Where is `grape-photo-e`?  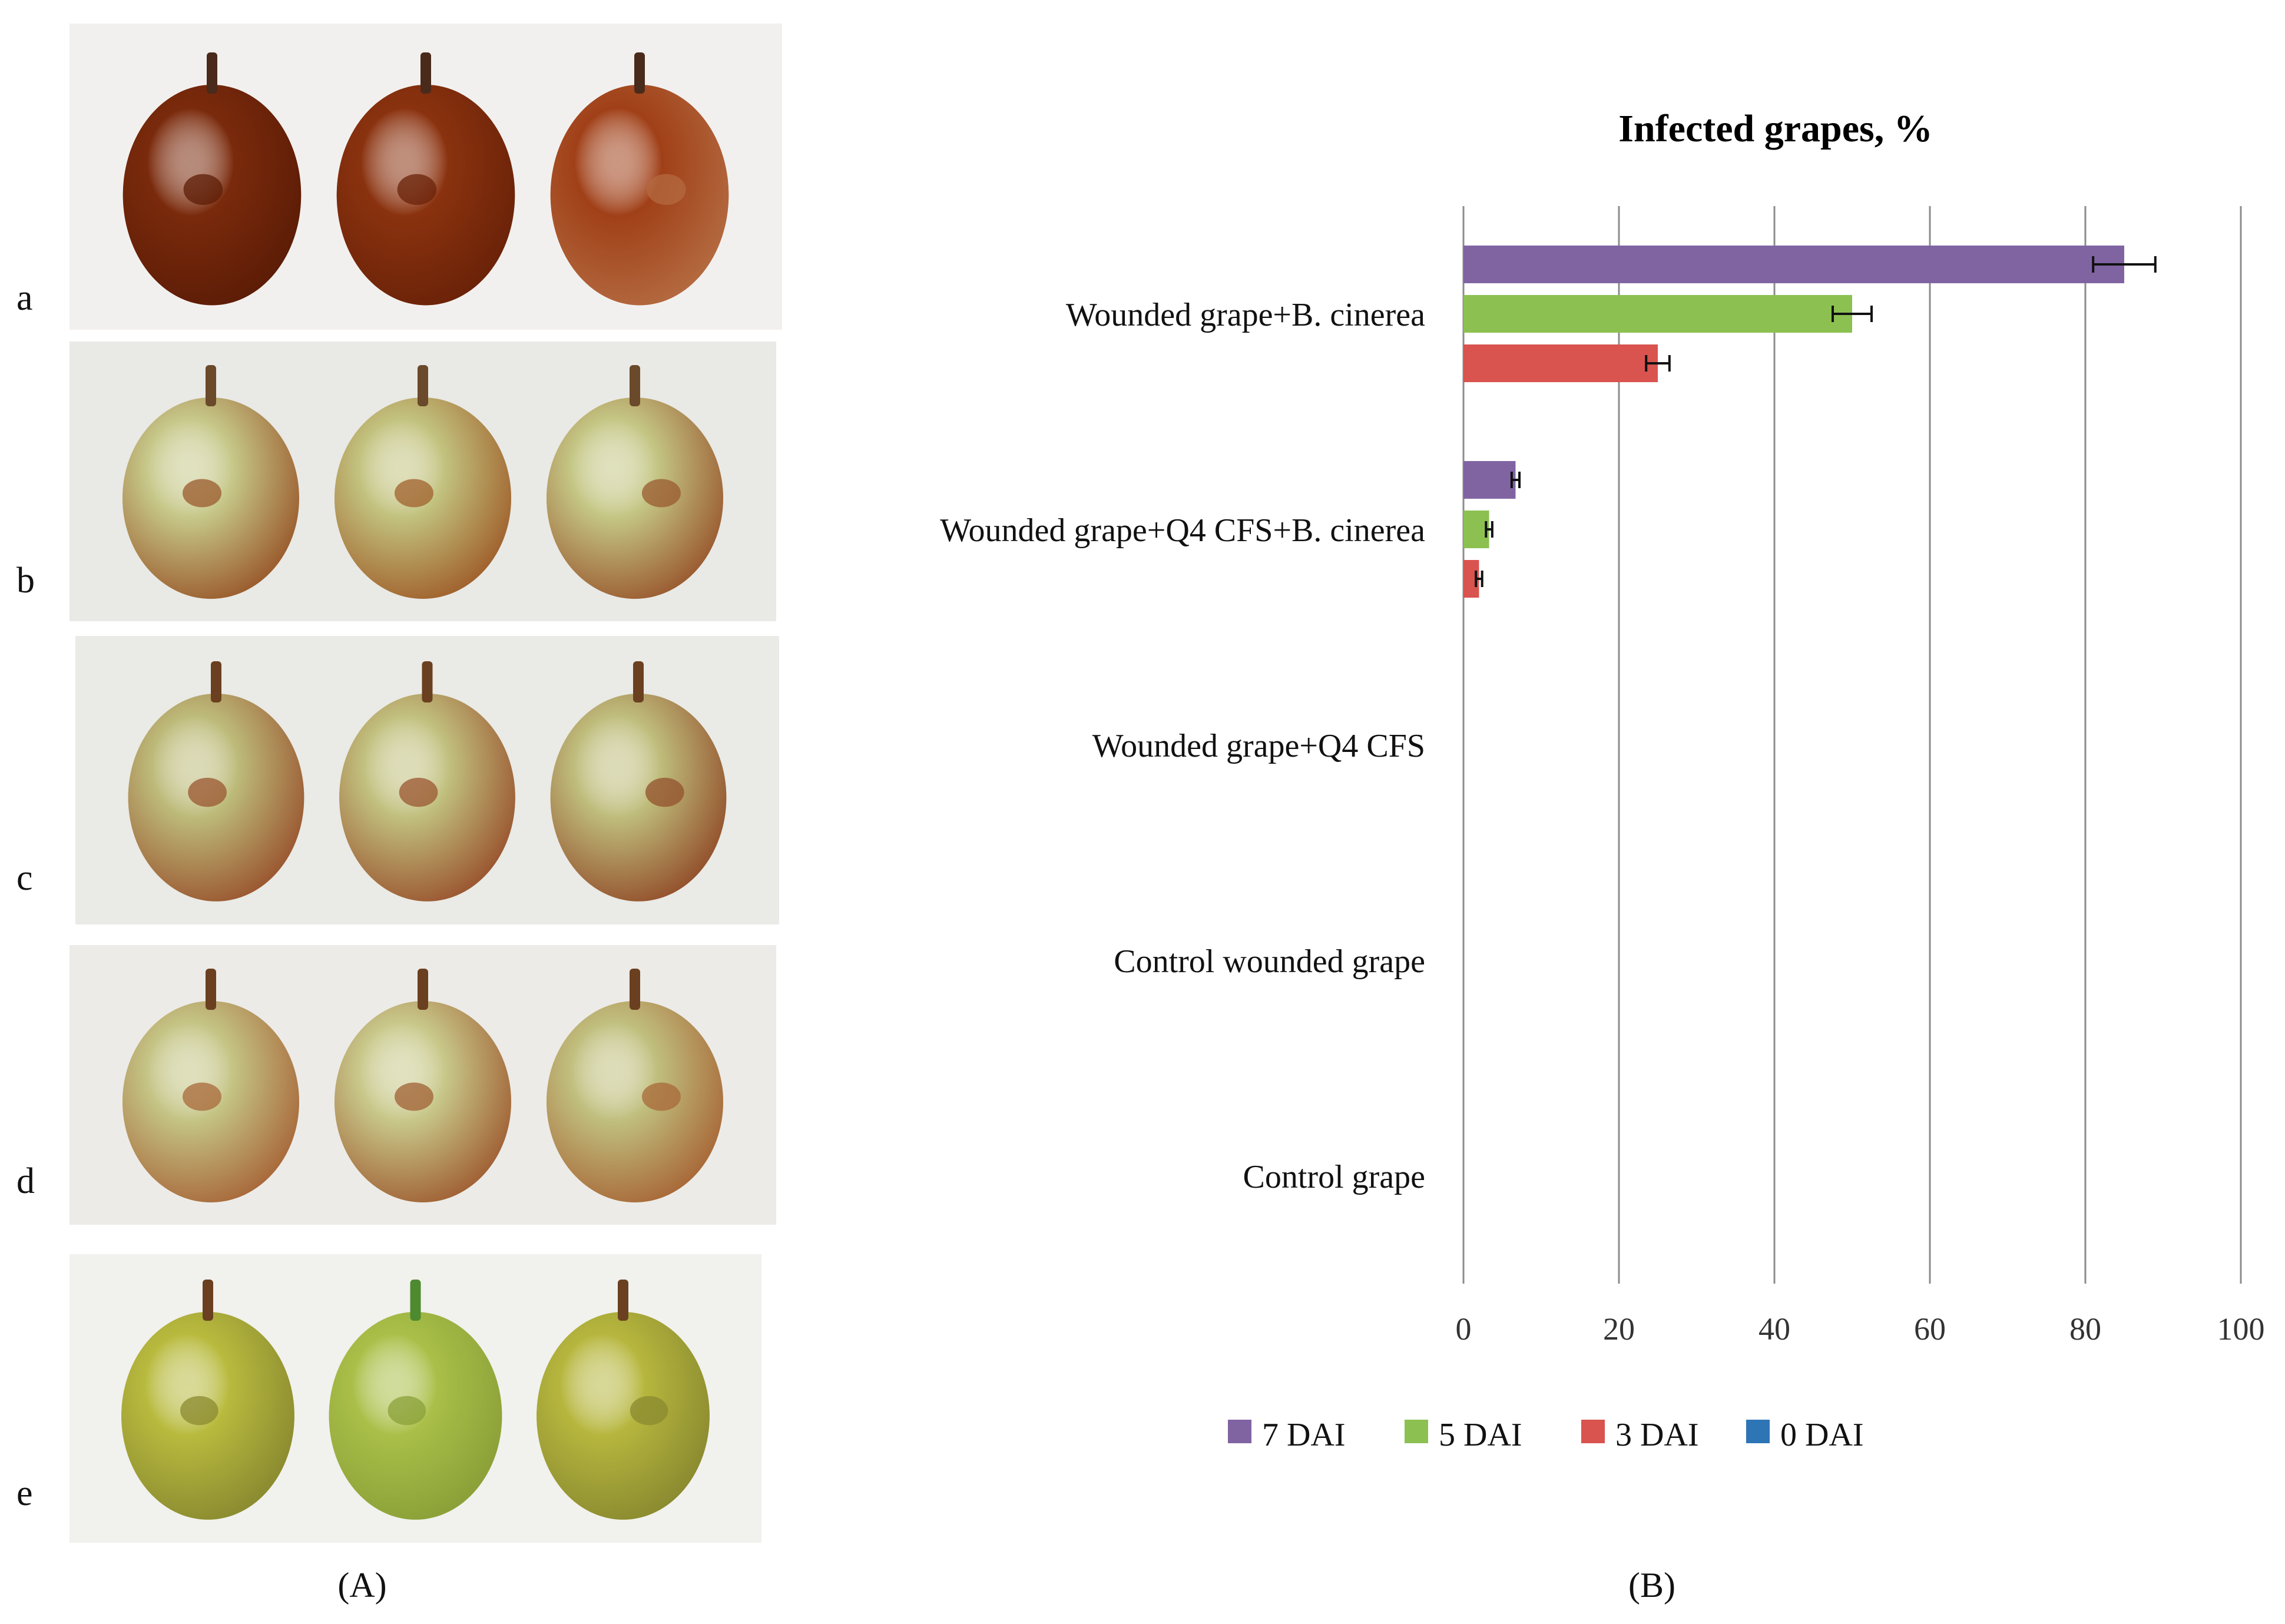
grape-photo-e is located at coordinates (415, 1398).